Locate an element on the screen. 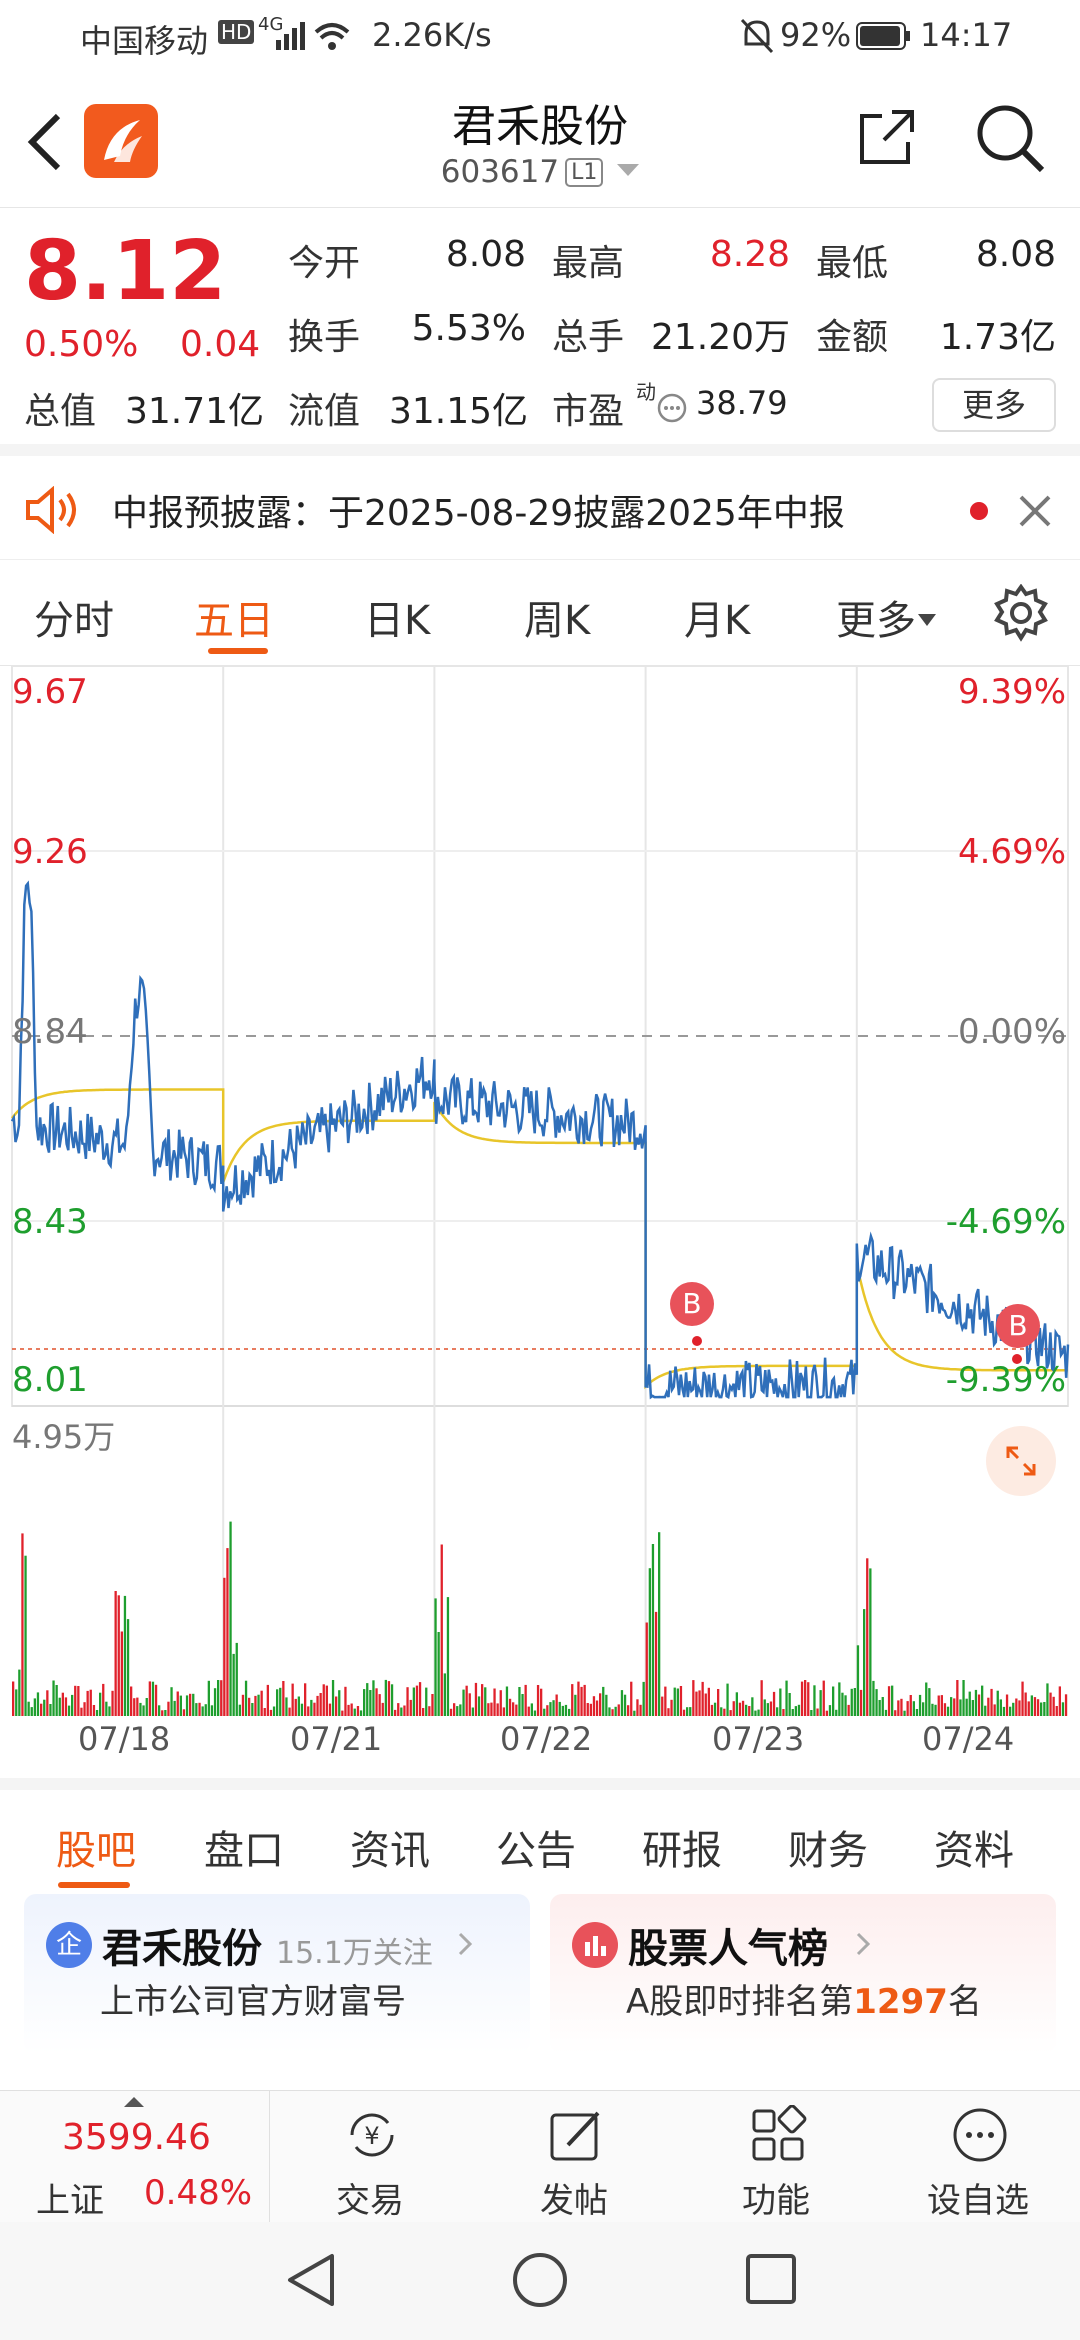  add-watchlist-button: 设自选 is located at coordinates (978, 2157).